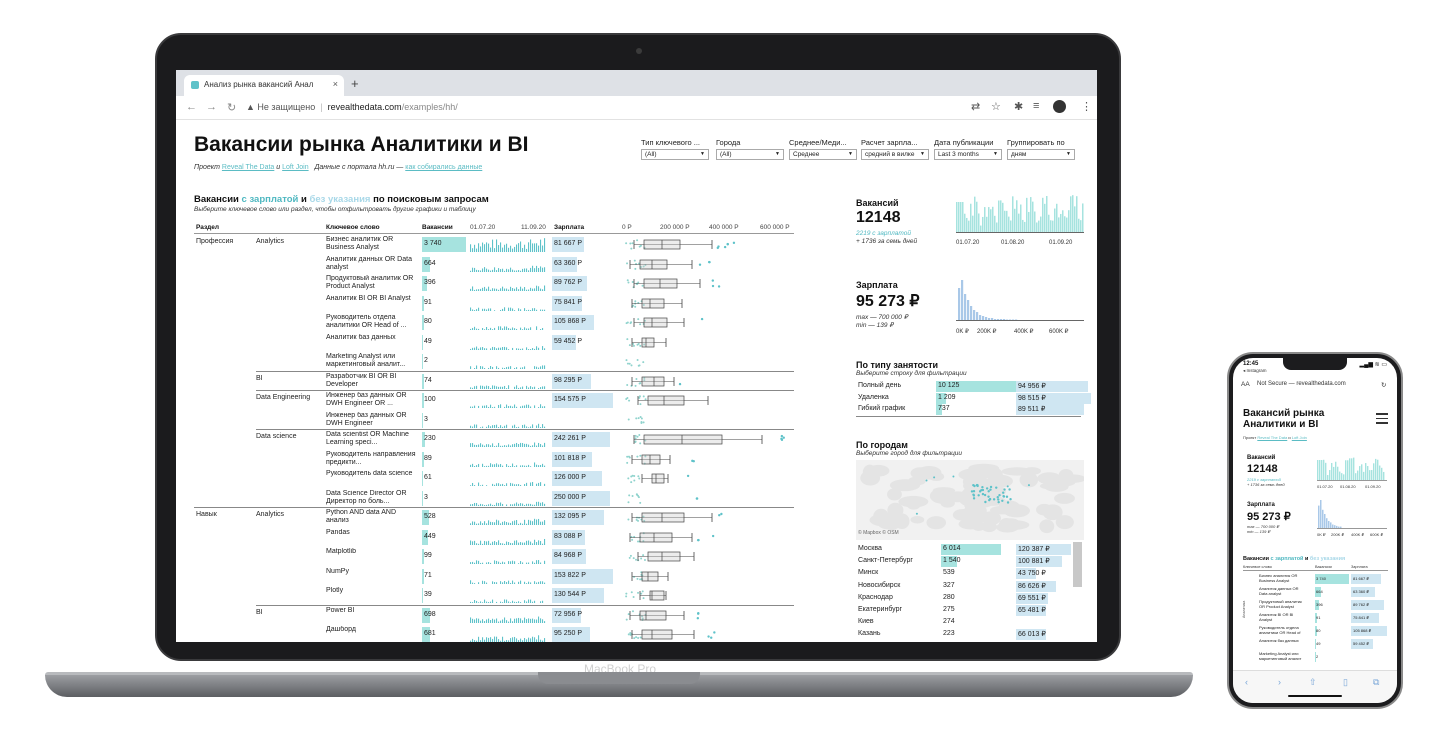 The image size is (1440, 747). What do you see at coordinates (1376, 682) in the screenshot?
I see `tabs-icon: ⧉` at bounding box center [1376, 682].